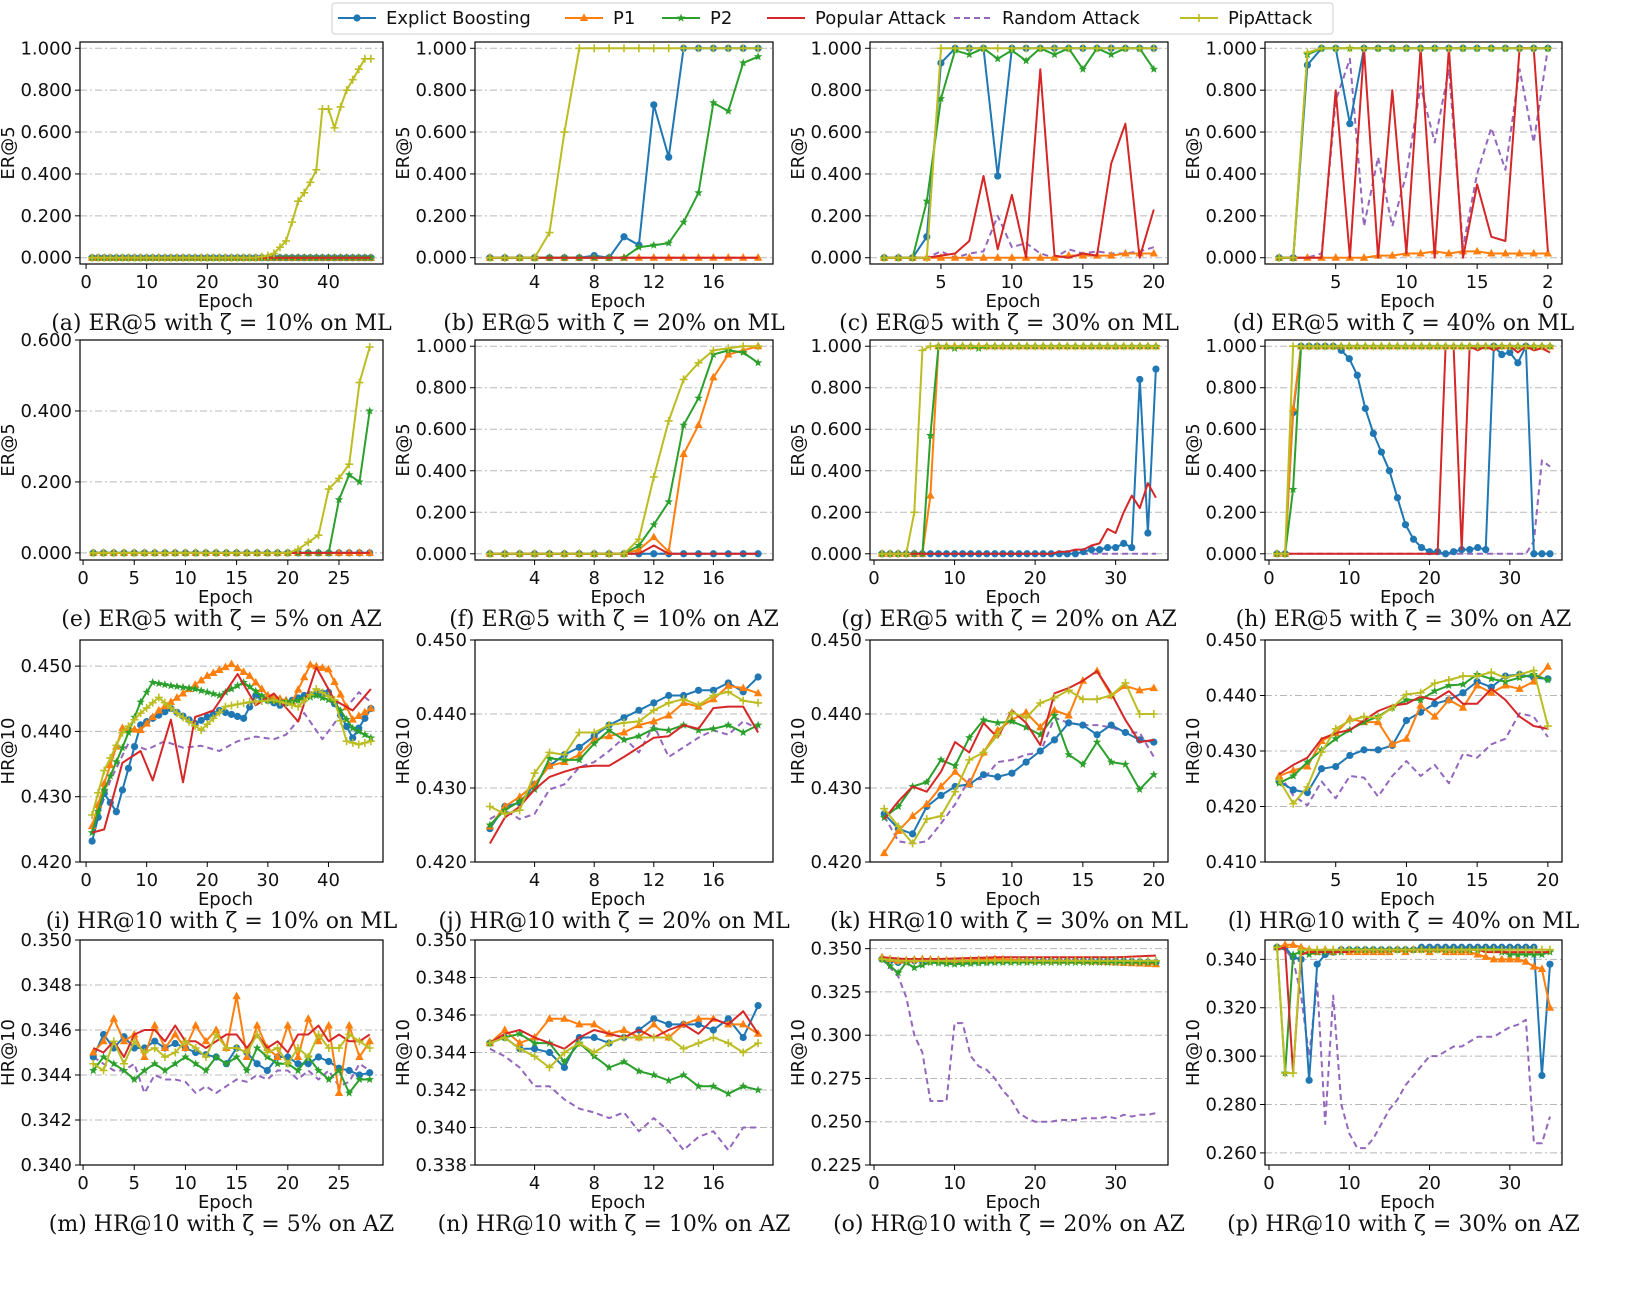 This screenshot has width=1636, height=1294. What do you see at coordinates (1246, 18) in the screenshot?
I see `legend-item: PipAttack` at bounding box center [1246, 18].